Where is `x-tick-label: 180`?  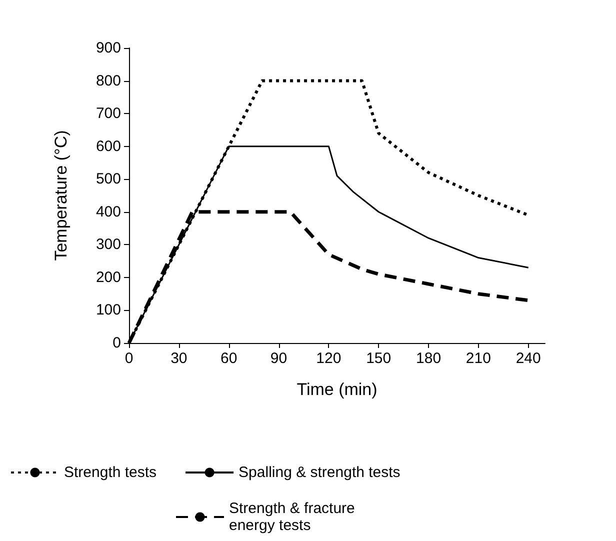
x-tick-label: 180 is located at coordinates (429, 358).